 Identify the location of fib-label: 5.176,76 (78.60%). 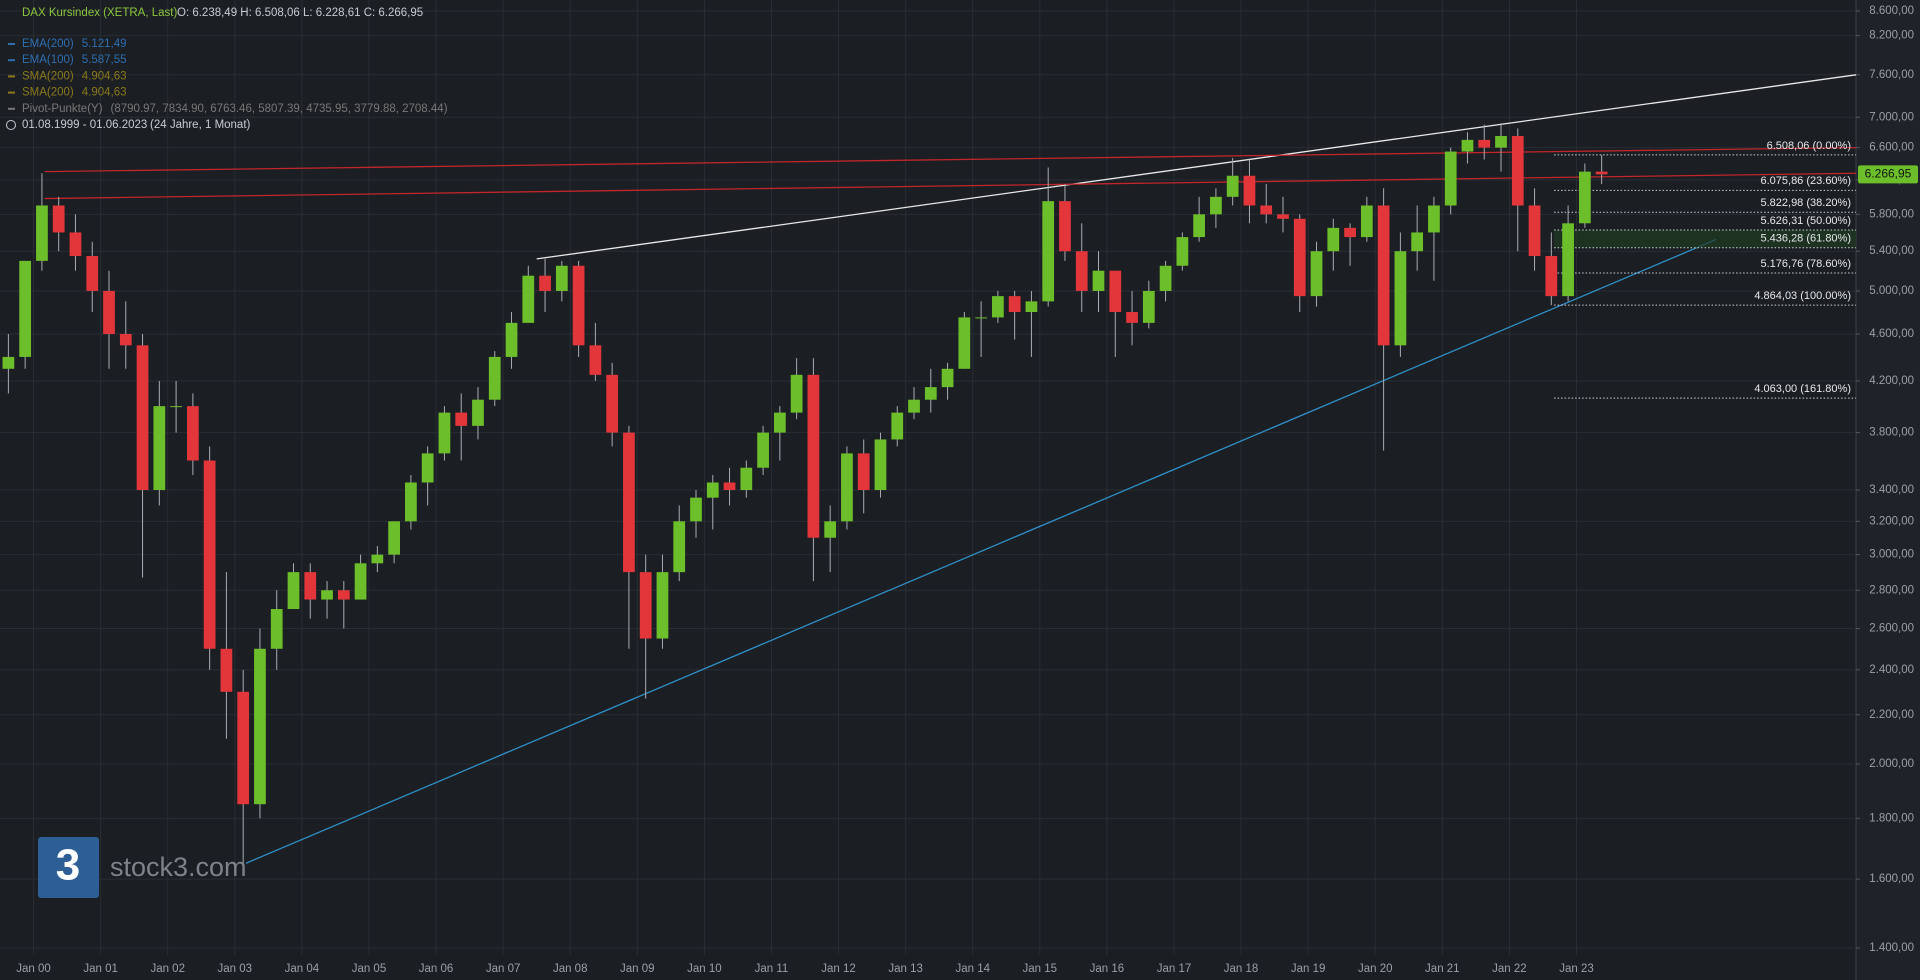
(1805, 264).